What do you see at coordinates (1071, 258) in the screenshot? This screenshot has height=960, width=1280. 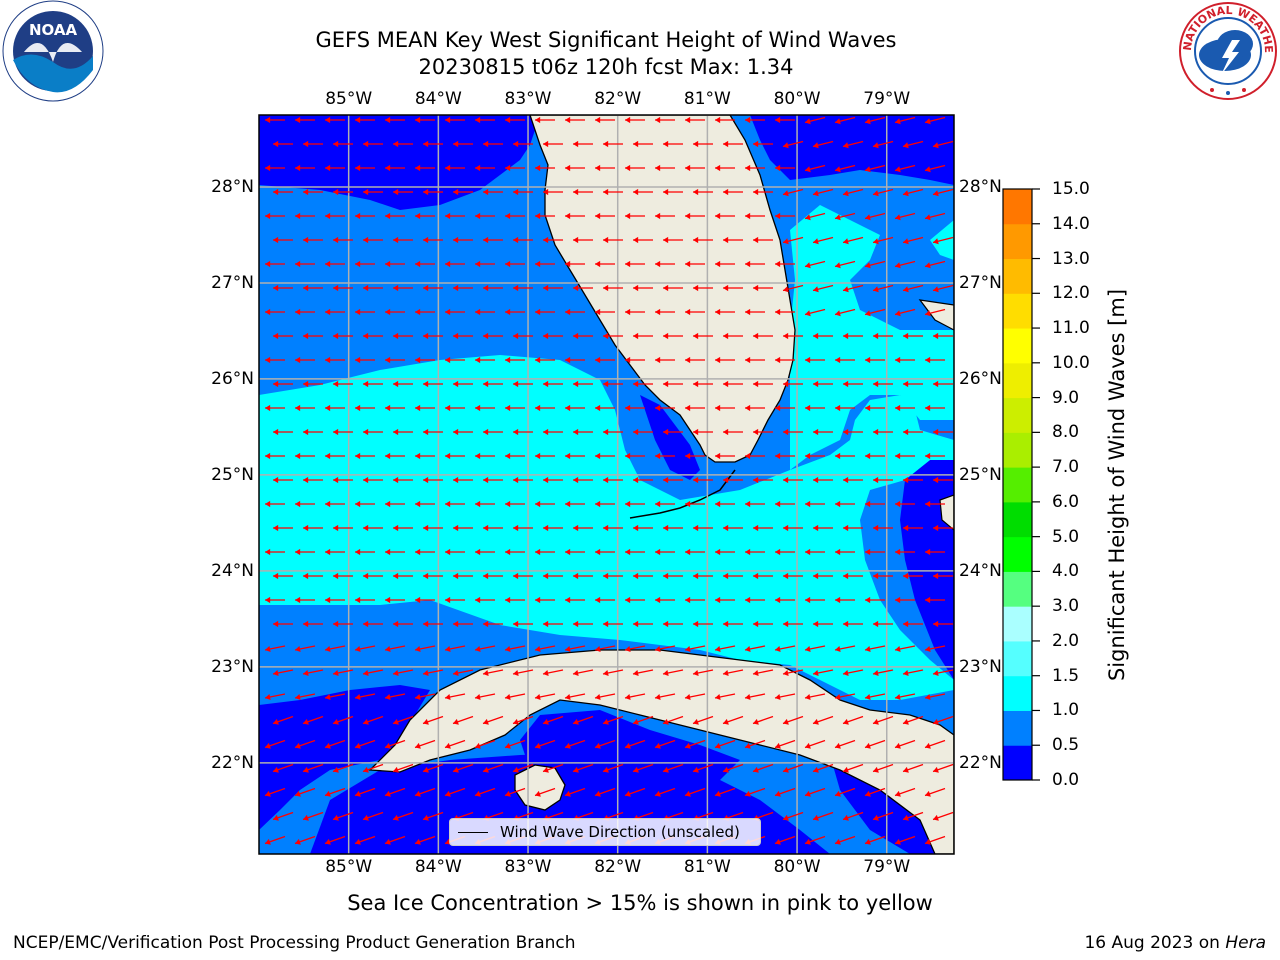 I see `colorbar-tick-label: 13.0` at bounding box center [1071, 258].